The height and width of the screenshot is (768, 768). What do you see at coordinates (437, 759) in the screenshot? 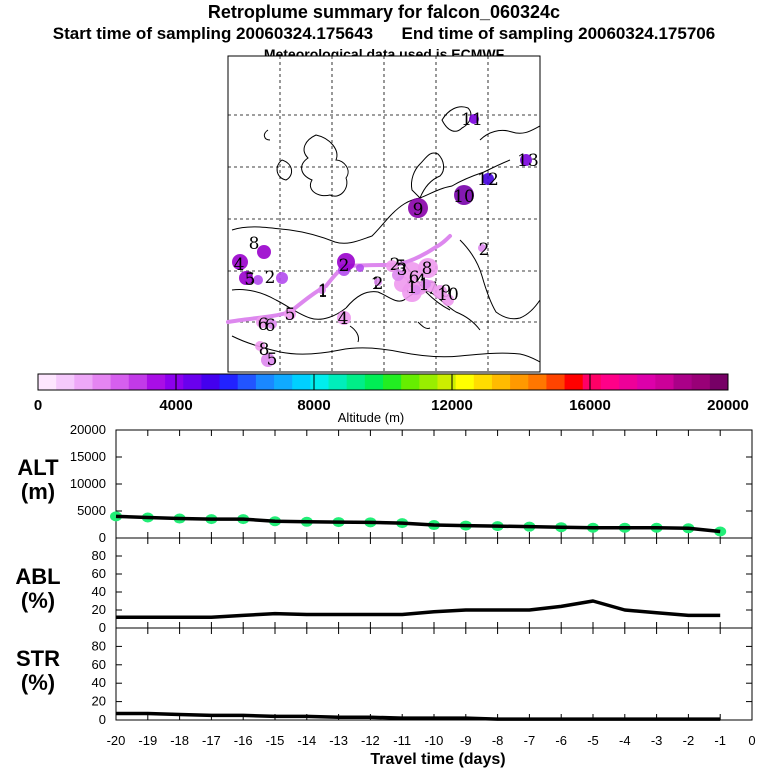
I see `x-axis-title: Travel time (days)` at bounding box center [437, 759].